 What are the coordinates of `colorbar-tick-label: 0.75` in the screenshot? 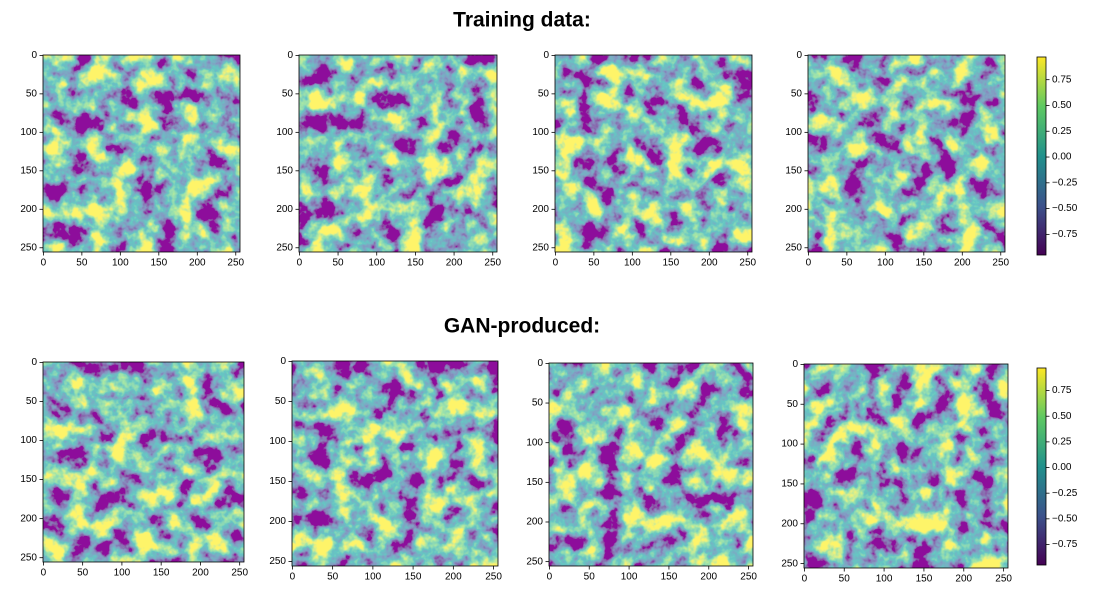 It's located at (1062, 390).